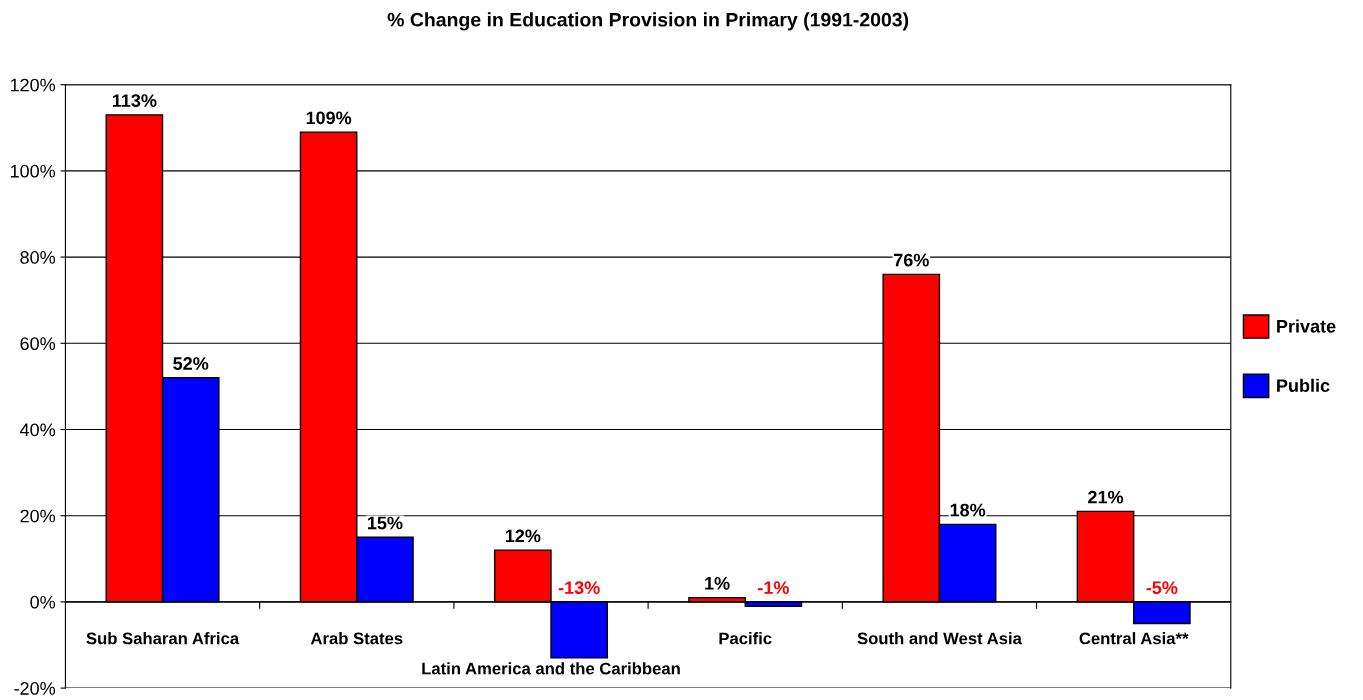 This screenshot has width=1363, height=700. What do you see at coordinates (968, 510) in the screenshot?
I see `data-label: 18%` at bounding box center [968, 510].